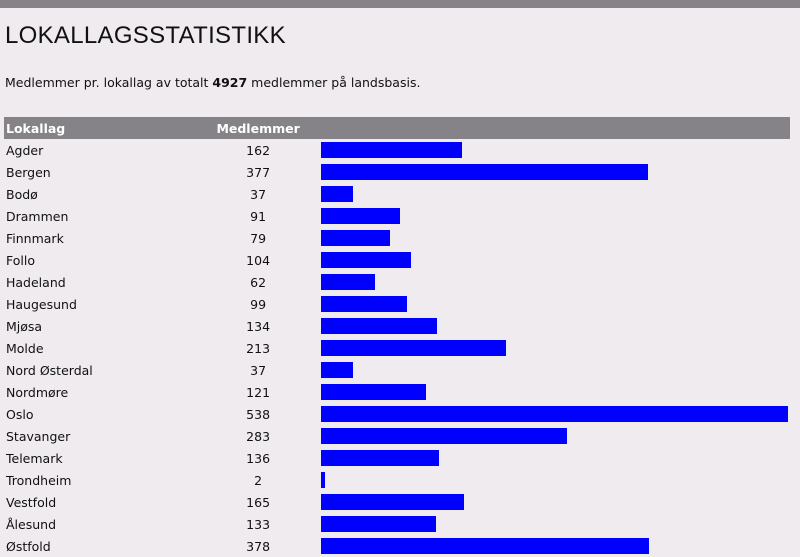 Image resolution: width=800 pixels, height=557 pixels. Describe the element at coordinates (38, 436) in the screenshot. I see `lokallag-name: Stavanger` at that location.